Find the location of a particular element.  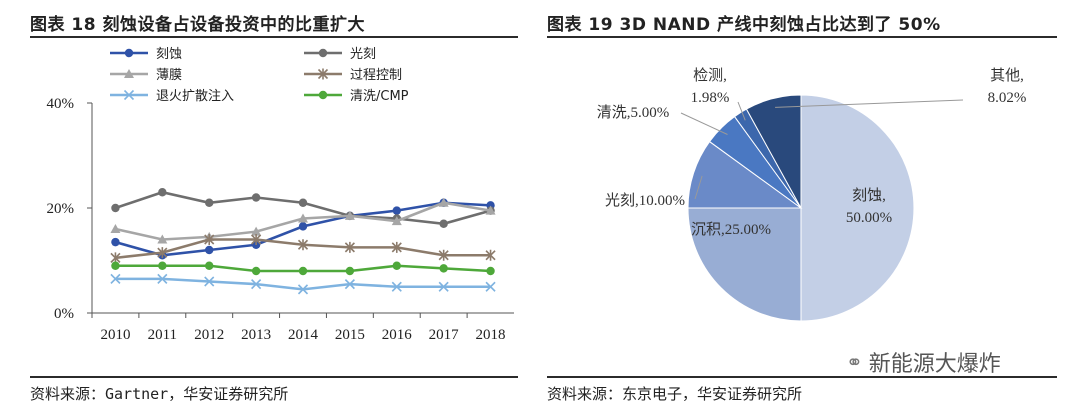

left-source-rule is located at coordinates (274, 377).